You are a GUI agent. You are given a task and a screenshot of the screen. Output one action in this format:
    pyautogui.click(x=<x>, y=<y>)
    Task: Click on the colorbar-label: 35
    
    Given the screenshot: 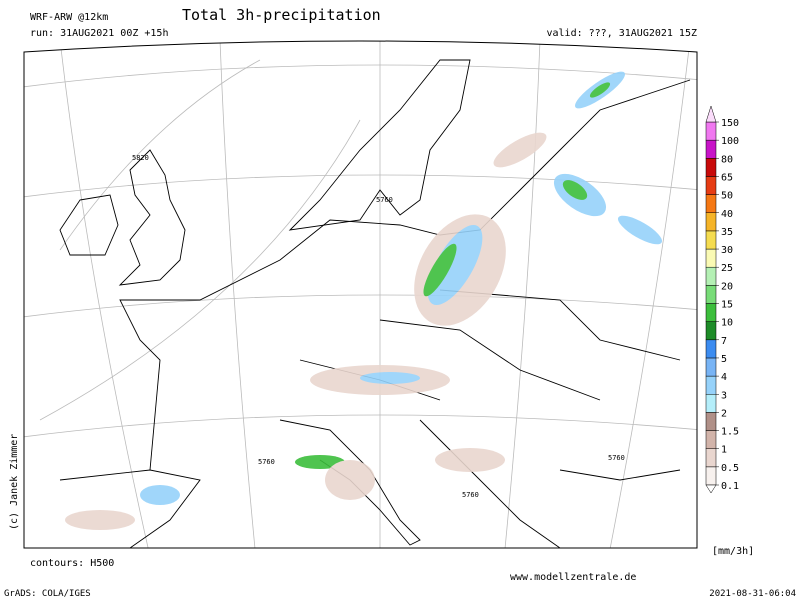 What is the action you would take?
    pyautogui.click(x=727, y=232)
    